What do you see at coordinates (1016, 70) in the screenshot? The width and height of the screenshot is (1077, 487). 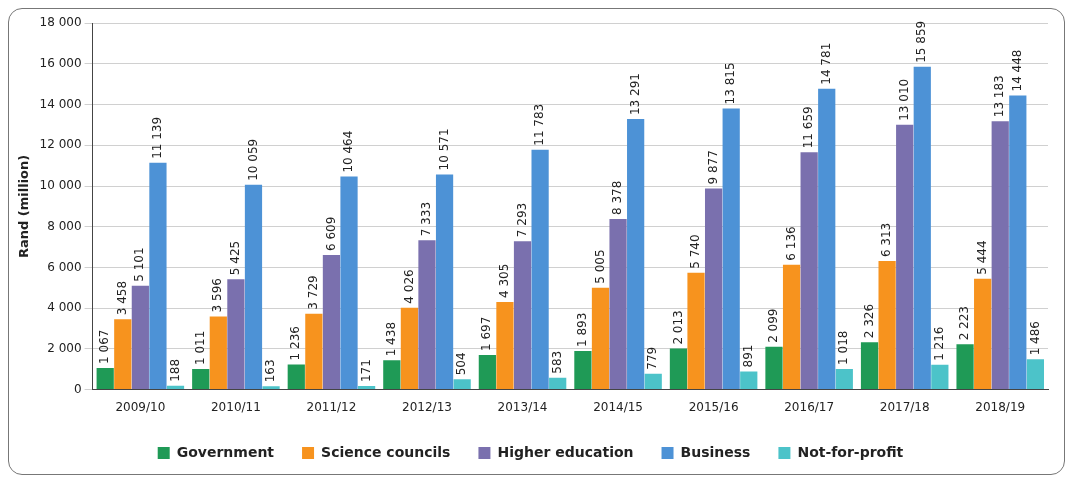 I see `data-label: 14 448` at bounding box center [1016, 70].